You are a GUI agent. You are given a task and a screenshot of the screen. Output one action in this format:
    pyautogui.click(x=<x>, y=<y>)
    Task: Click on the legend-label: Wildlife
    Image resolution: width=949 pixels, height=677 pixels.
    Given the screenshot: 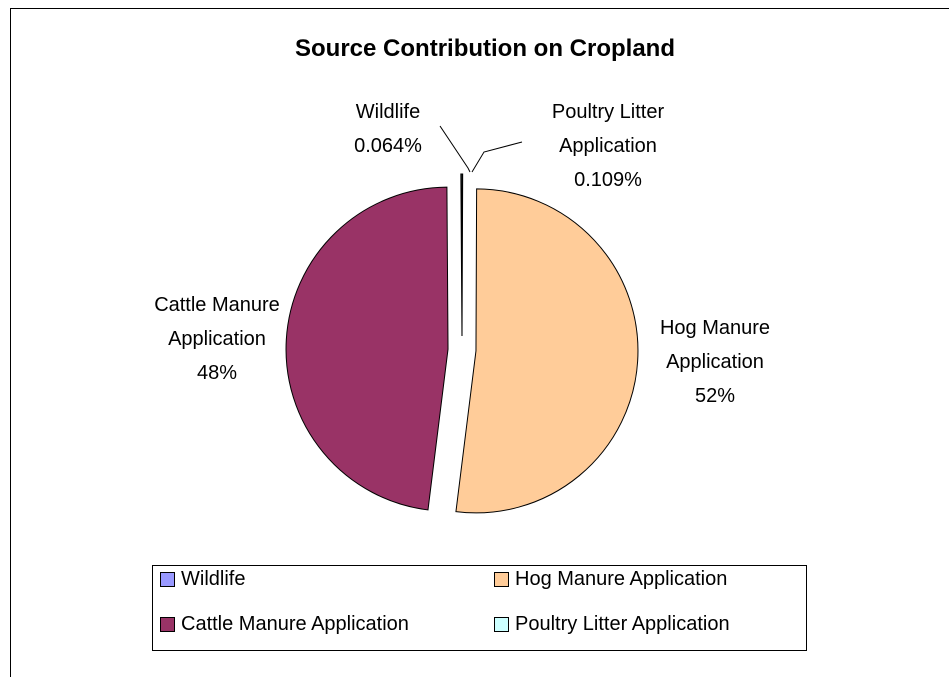 What is the action you would take?
    pyautogui.click(x=213, y=579)
    